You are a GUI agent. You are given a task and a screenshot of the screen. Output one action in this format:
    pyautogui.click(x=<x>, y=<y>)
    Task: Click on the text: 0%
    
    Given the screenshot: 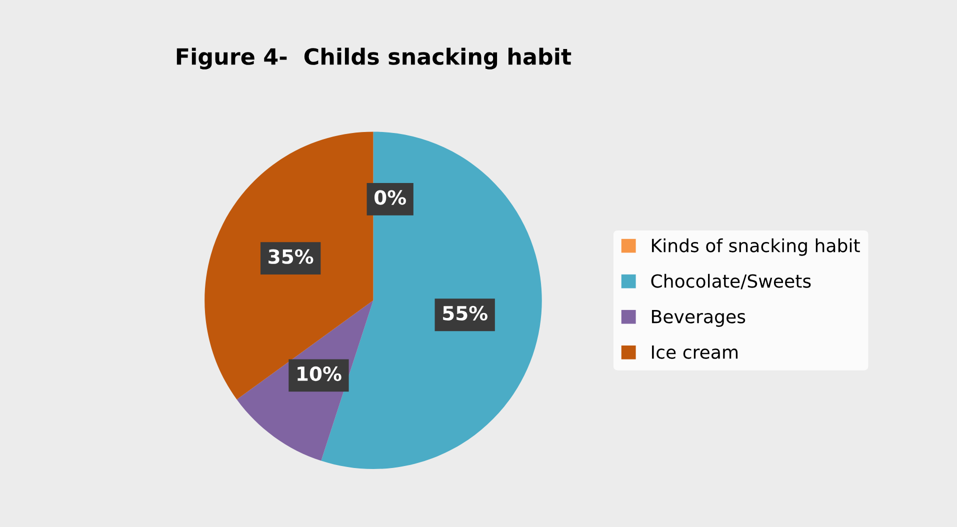 What is the action you would take?
    pyautogui.click(x=390, y=197)
    